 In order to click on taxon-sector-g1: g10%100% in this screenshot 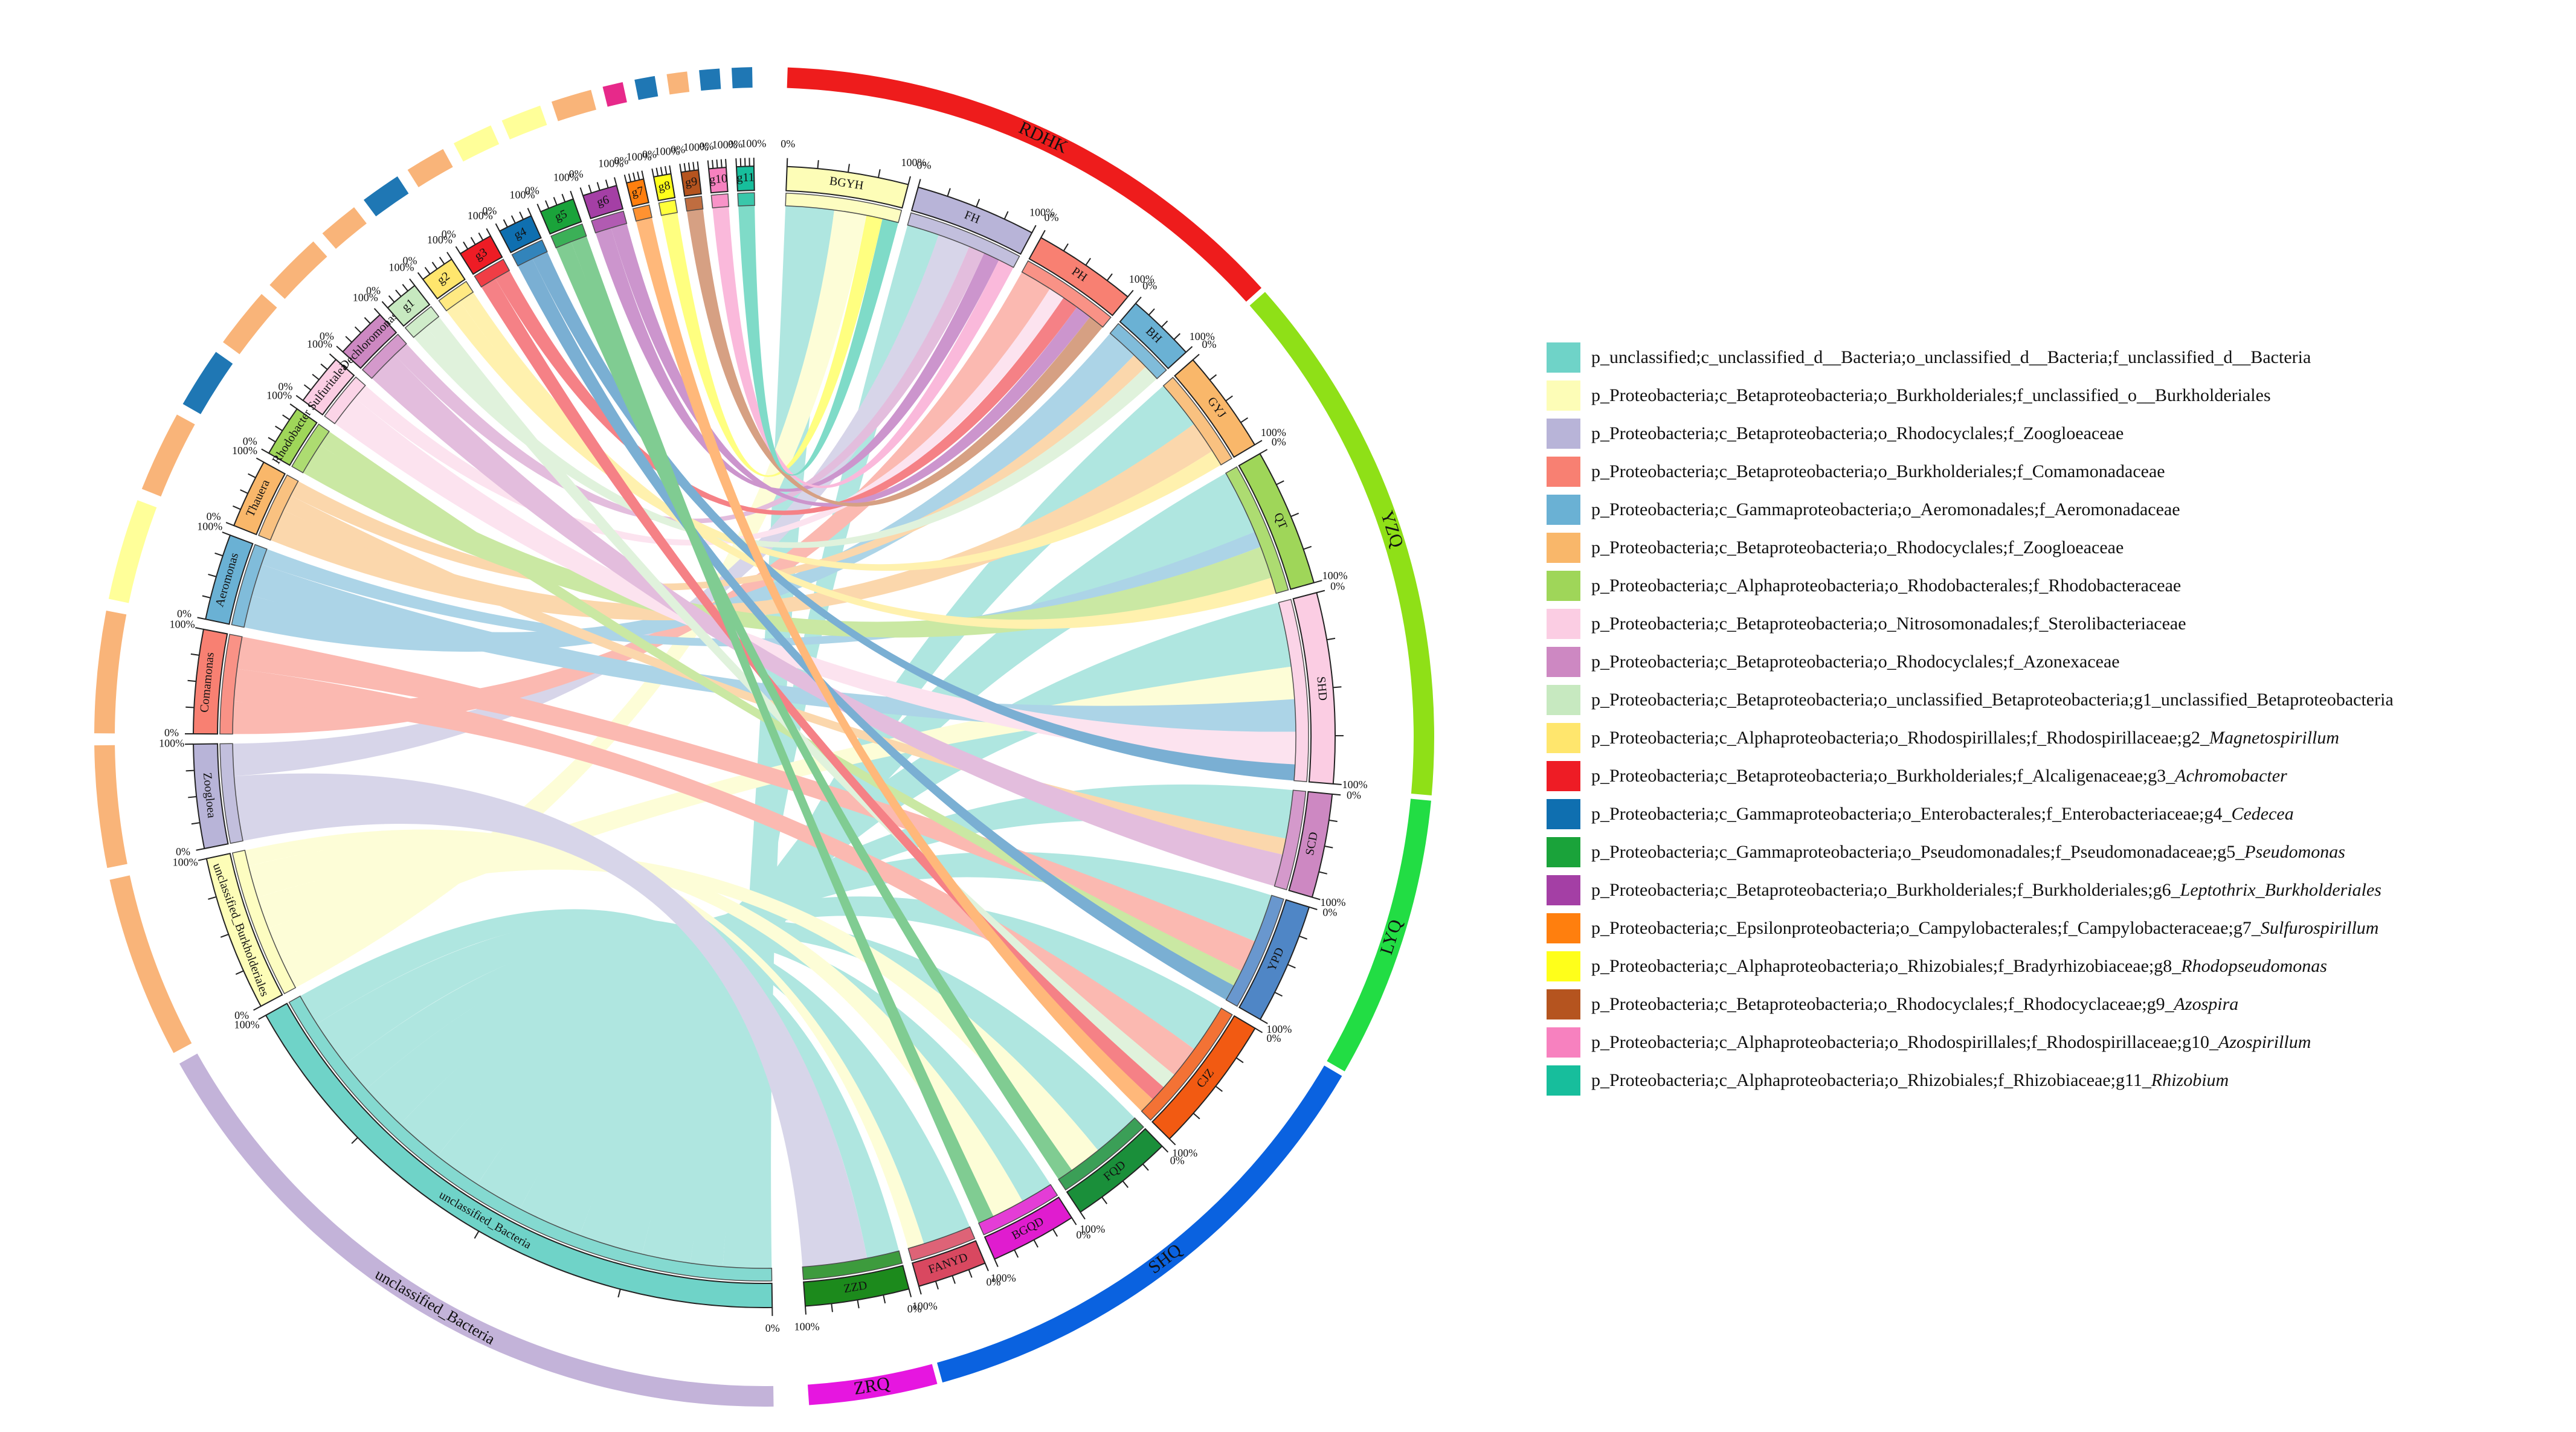, I will do `click(403, 299)`.